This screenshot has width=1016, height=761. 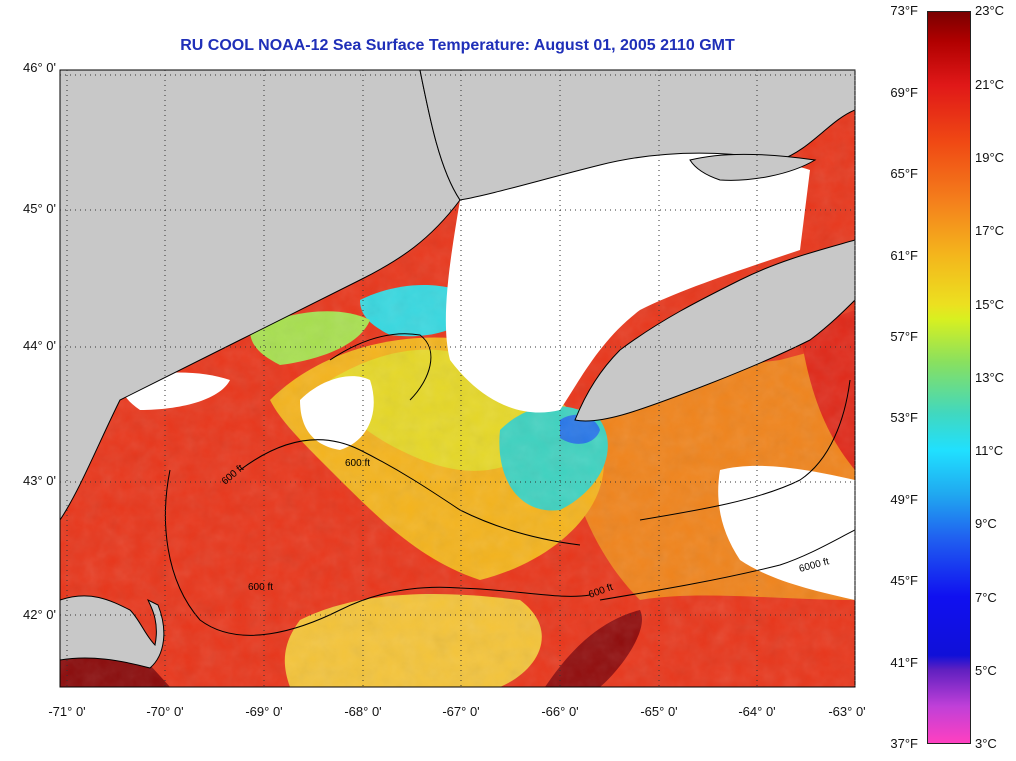 I want to click on colorbar-f-61: 61°F, so click(x=904, y=255).